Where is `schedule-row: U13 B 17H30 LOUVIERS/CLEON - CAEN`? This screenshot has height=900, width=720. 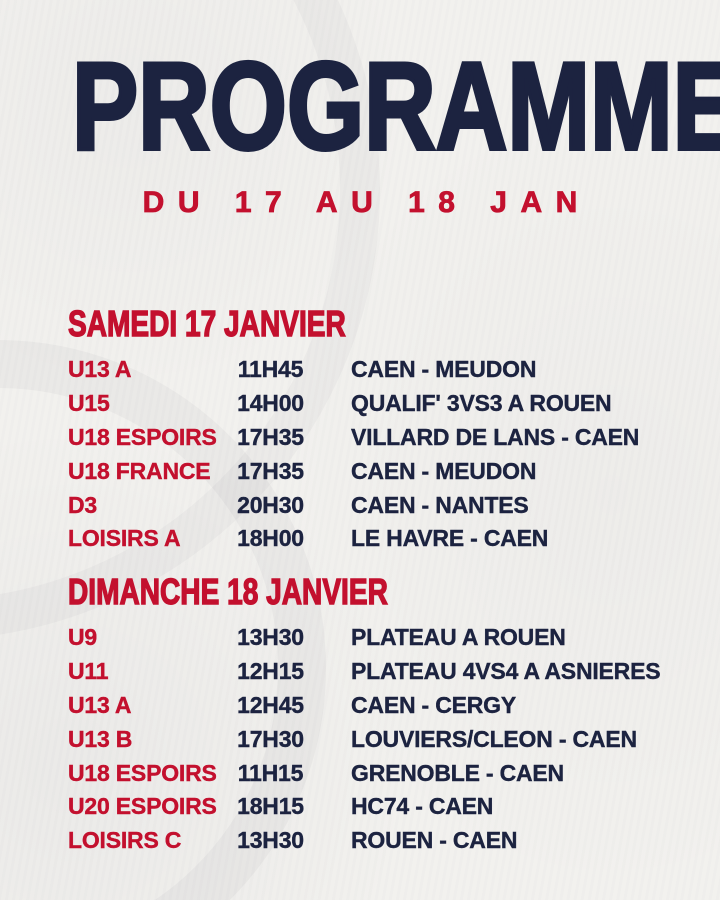
schedule-row: U13 B 17H30 LOUVIERS/CLEON - CAEN is located at coordinates (368, 739).